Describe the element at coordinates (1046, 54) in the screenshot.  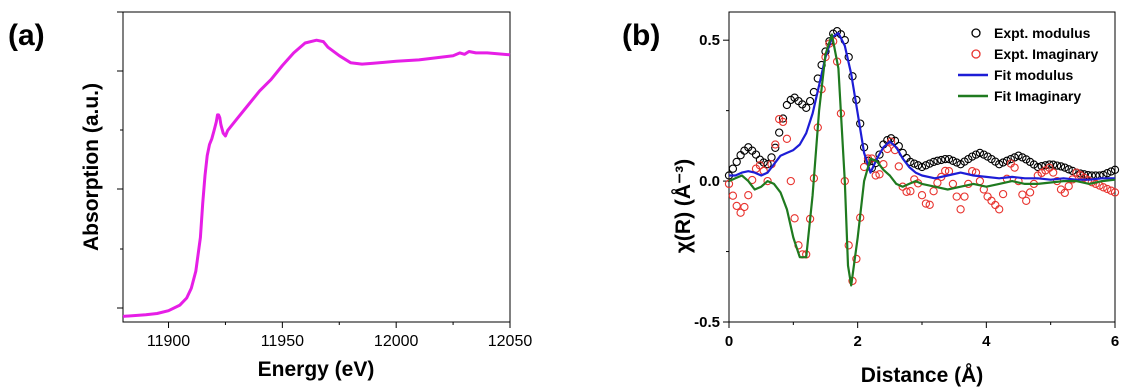
I see `legend-expt-imaginary-label: Expt. Imaginary` at that location.